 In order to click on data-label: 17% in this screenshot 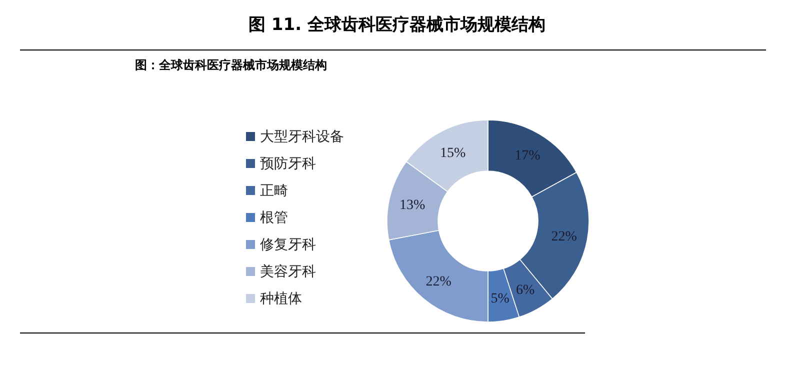, I will do `click(527, 156)`.